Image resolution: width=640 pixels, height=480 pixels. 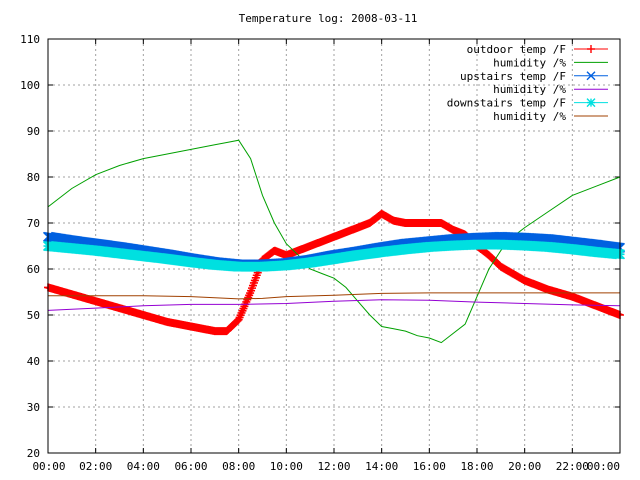 I want to click on x-tick-label: 08:00, so click(x=238, y=466).